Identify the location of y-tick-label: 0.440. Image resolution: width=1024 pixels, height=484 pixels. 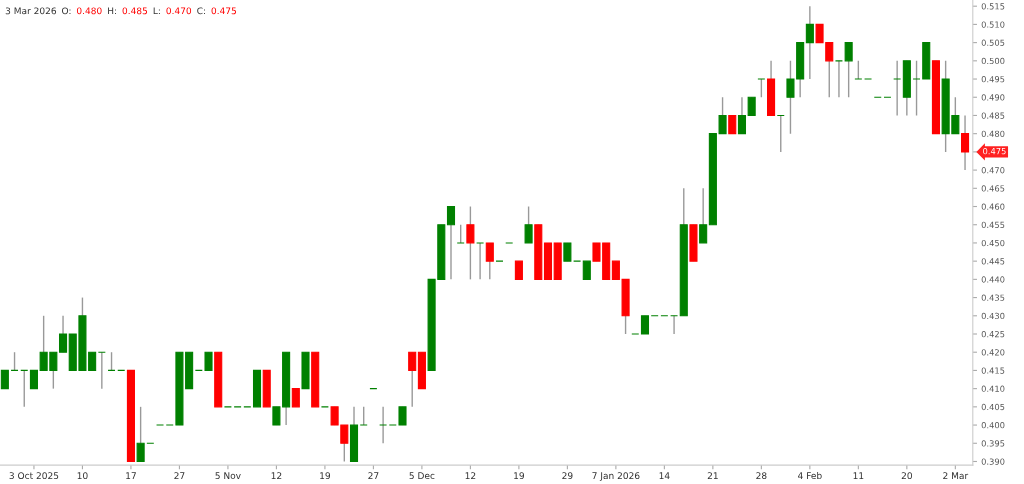
(993, 279).